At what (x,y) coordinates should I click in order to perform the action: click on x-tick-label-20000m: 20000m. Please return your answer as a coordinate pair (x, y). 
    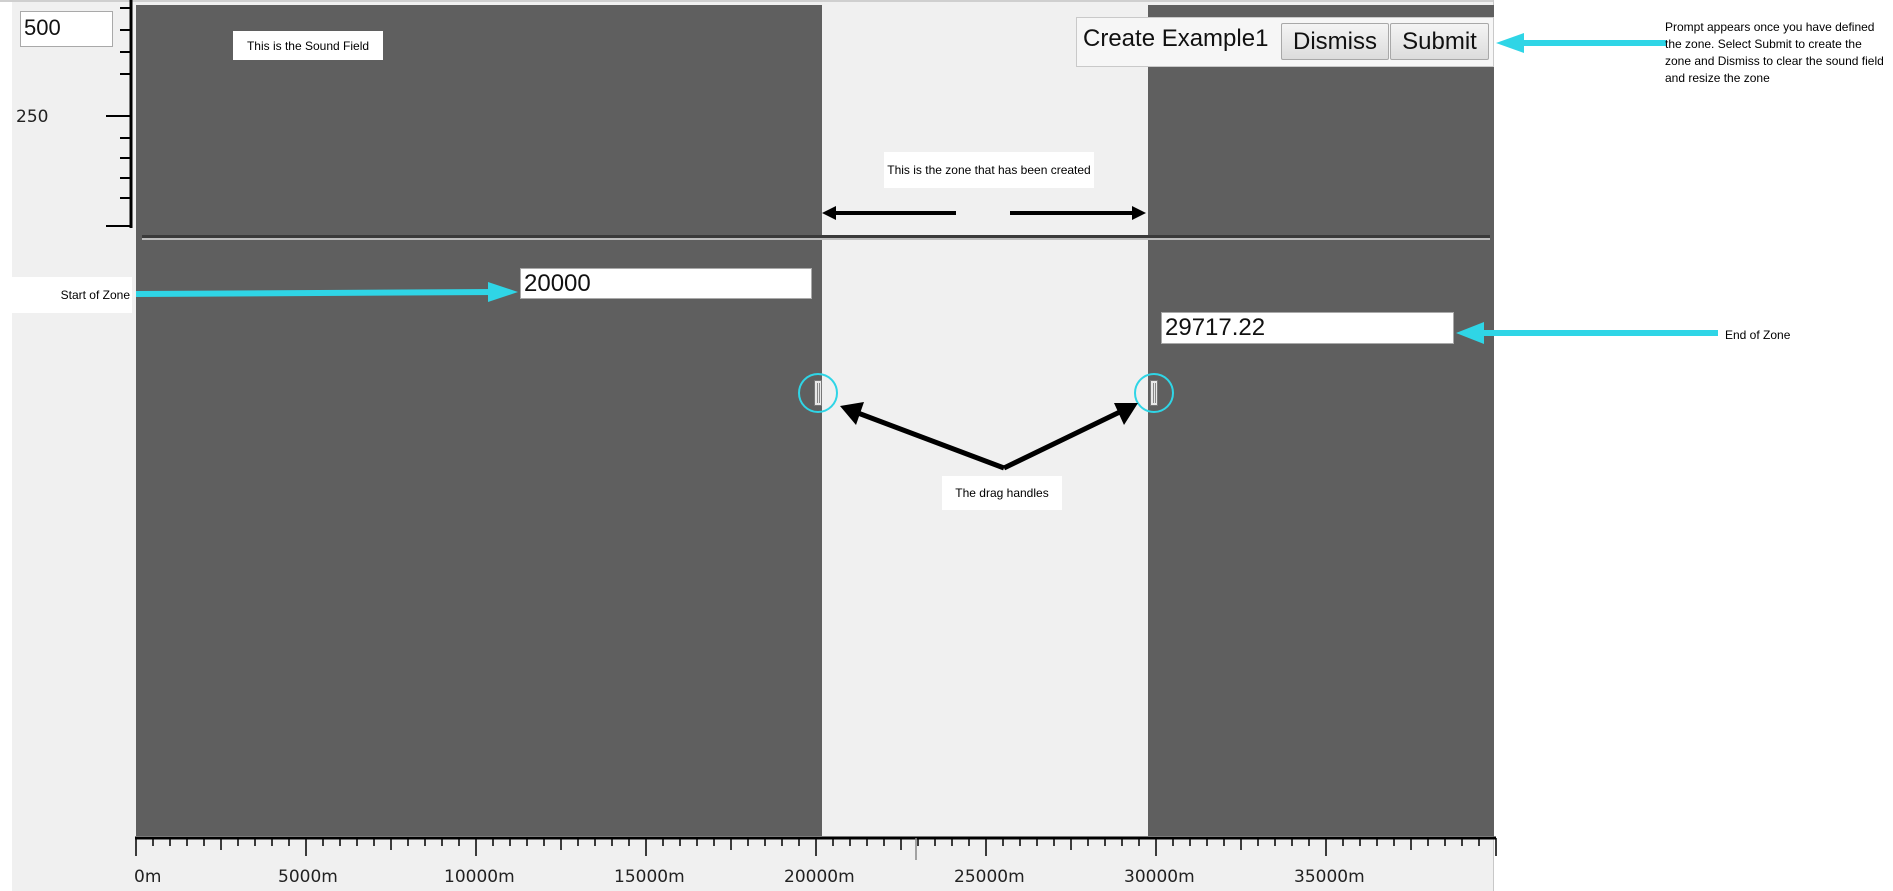
    Looking at the image, I should click on (819, 877).